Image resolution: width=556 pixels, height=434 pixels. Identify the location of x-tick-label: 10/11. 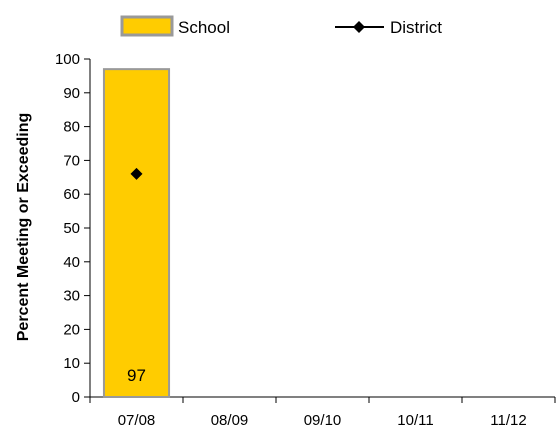
(415, 420).